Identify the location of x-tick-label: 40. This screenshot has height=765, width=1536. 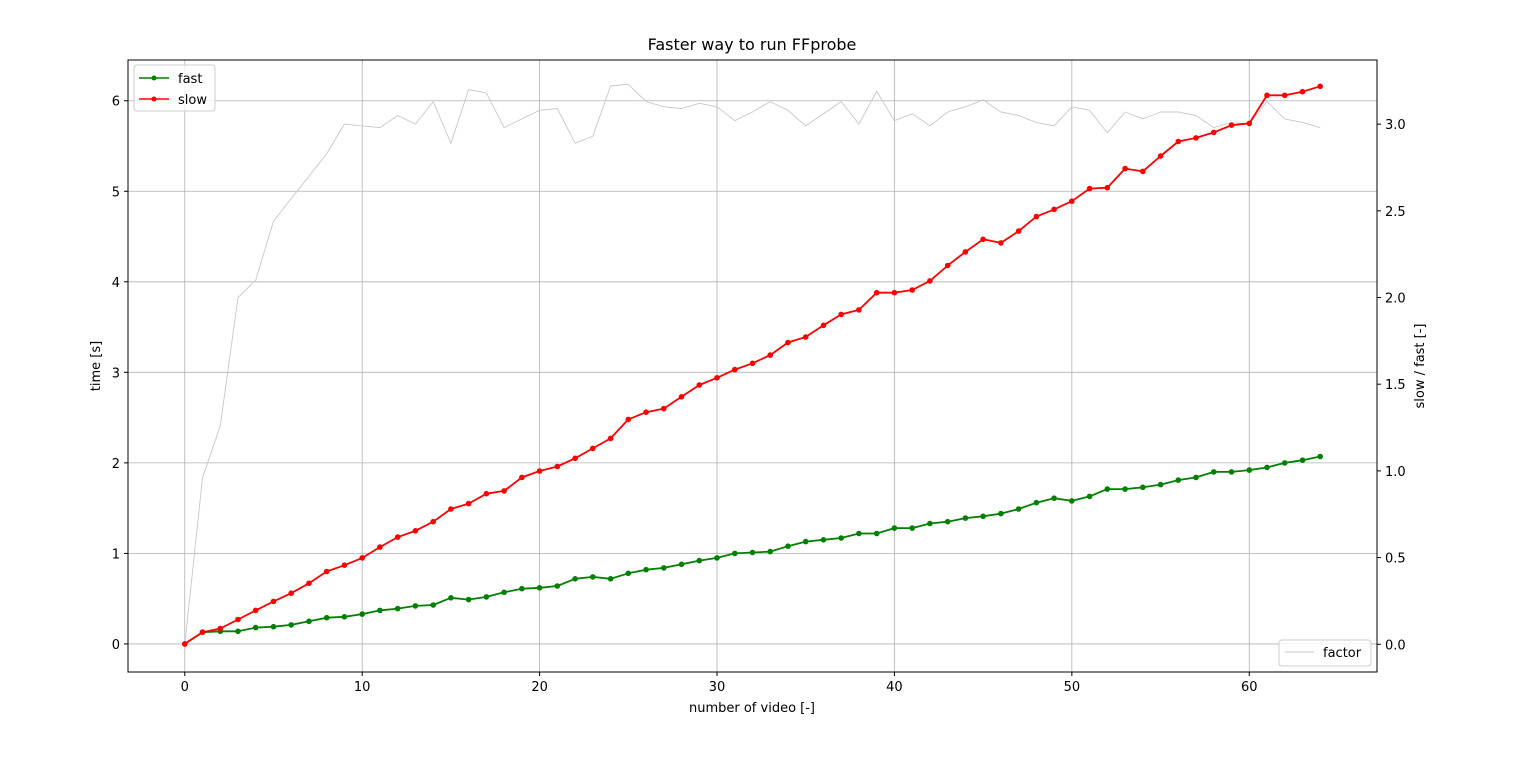
(894, 687).